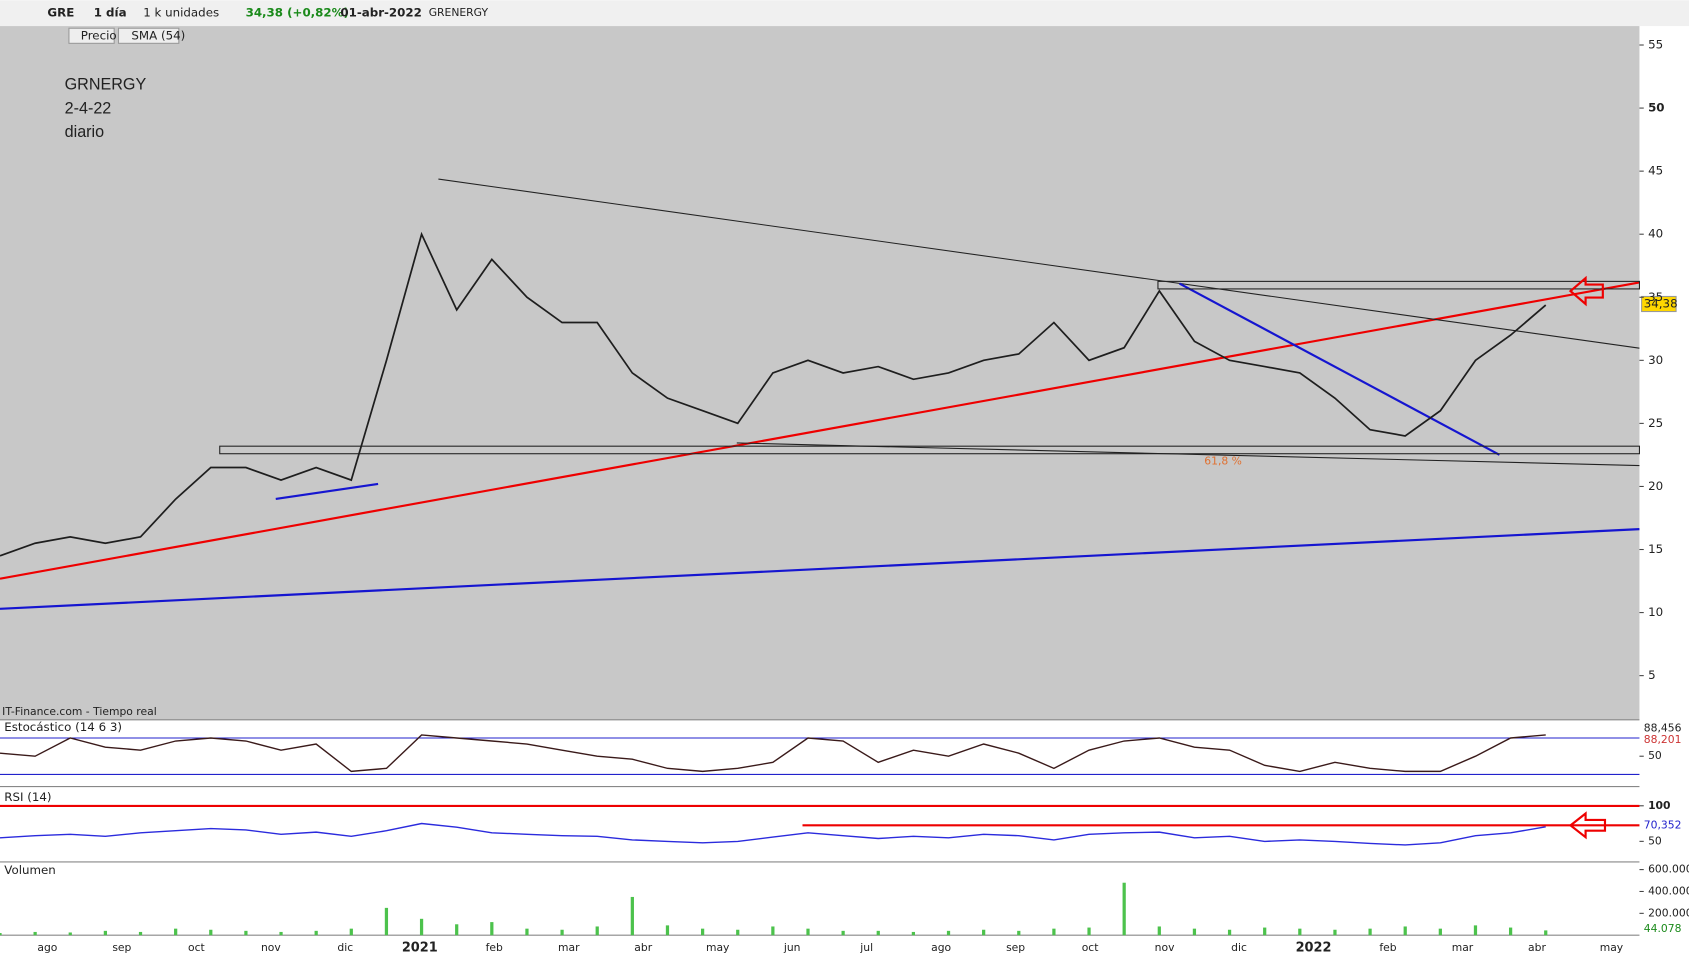  I want to click on source: IT-Finance.com - Tiempo real, so click(79, 711).